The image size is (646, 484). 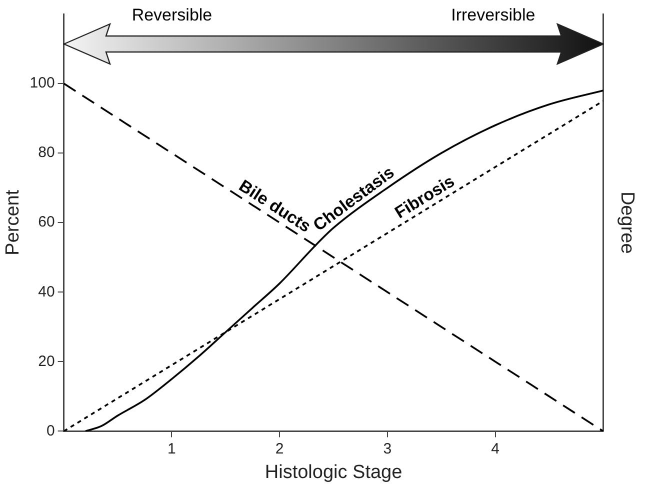 I want to click on y-tick-label: 100, so click(x=42, y=83).